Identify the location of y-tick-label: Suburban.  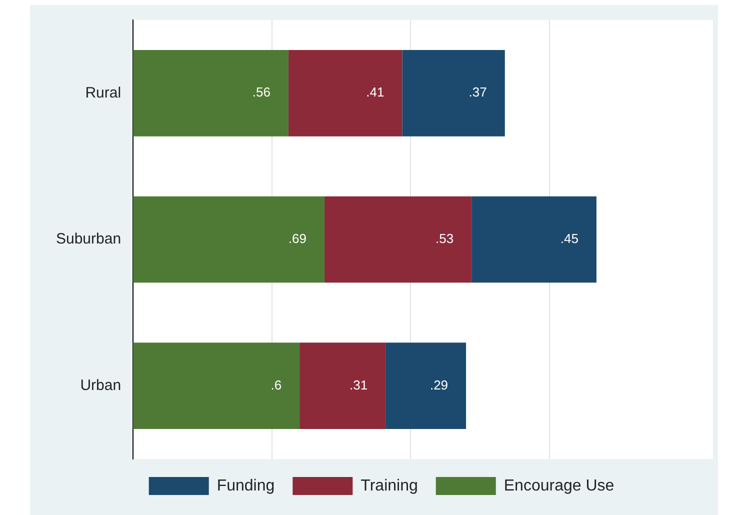
(89, 239).